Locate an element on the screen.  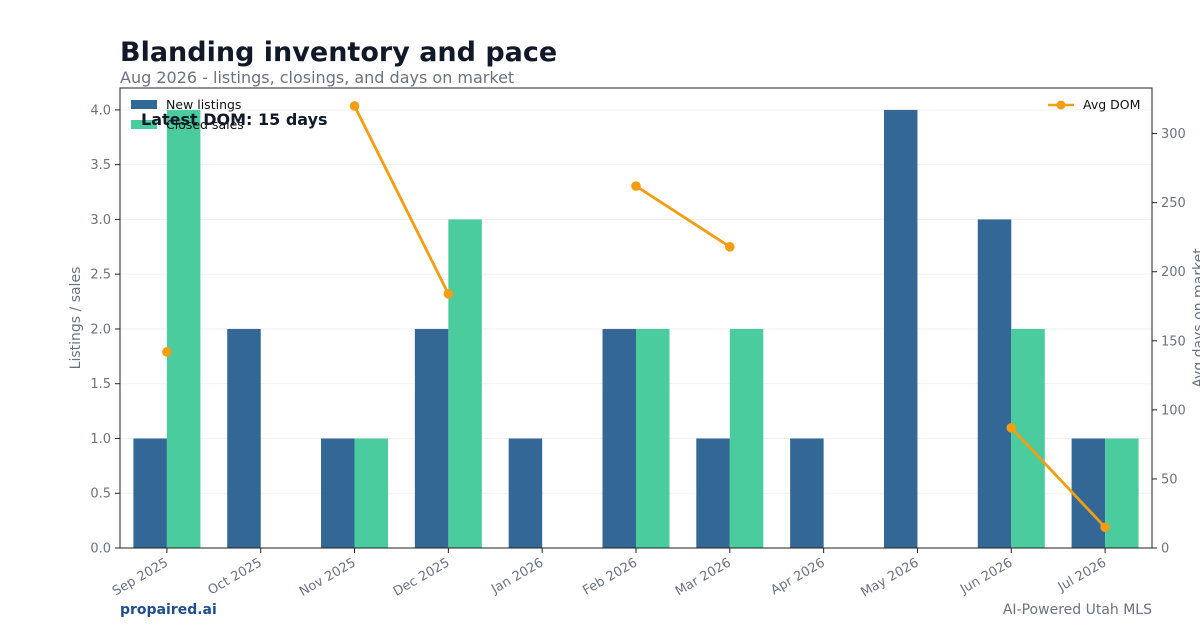
y-tick-label: 1.0 is located at coordinates (100, 439).